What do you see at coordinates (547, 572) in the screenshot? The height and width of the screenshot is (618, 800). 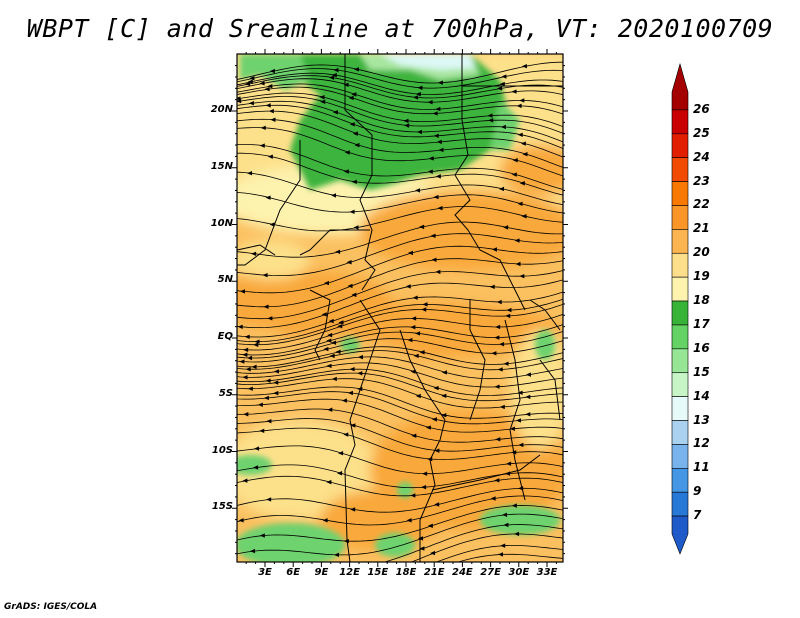 I see `lon-label: 33E` at bounding box center [547, 572].